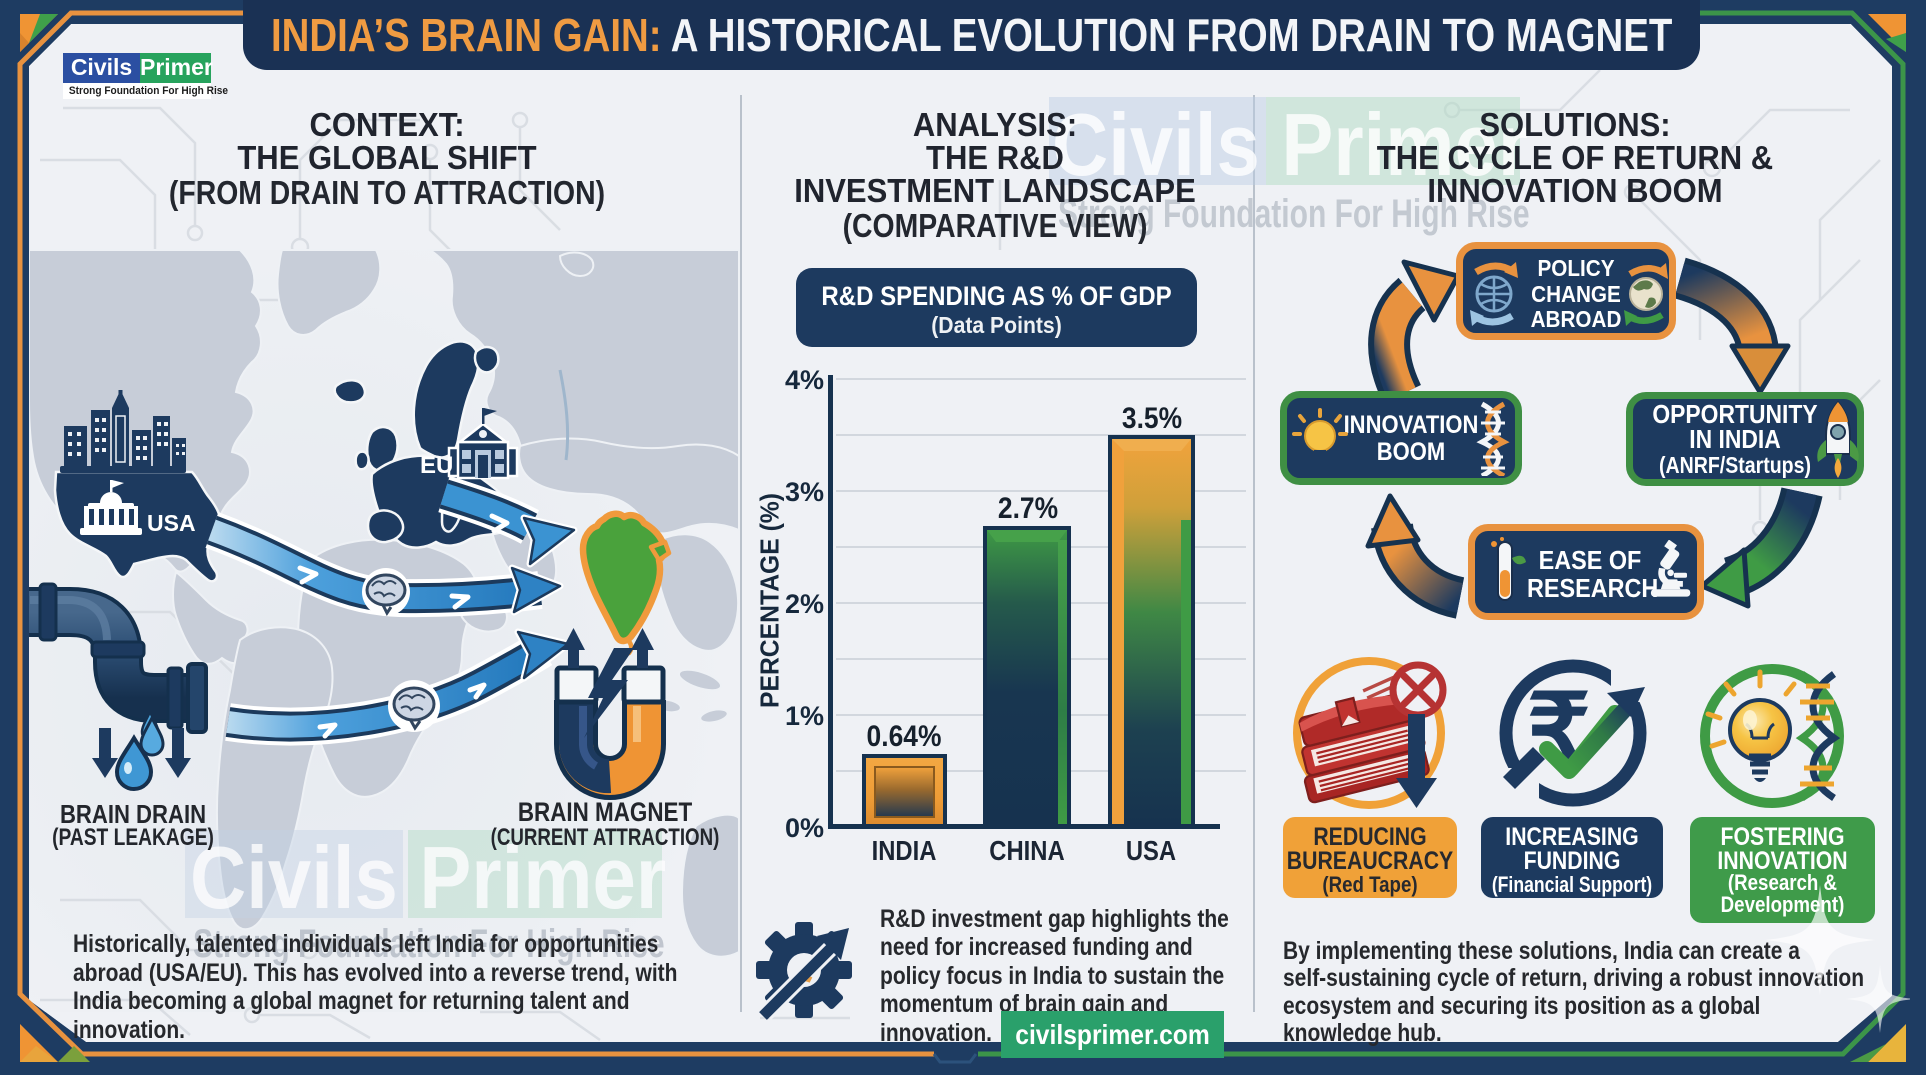 The image size is (1926, 1075). What do you see at coordinates (436, 465) in the screenshot?
I see `svg-text: EU` at bounding box center [436, 465].